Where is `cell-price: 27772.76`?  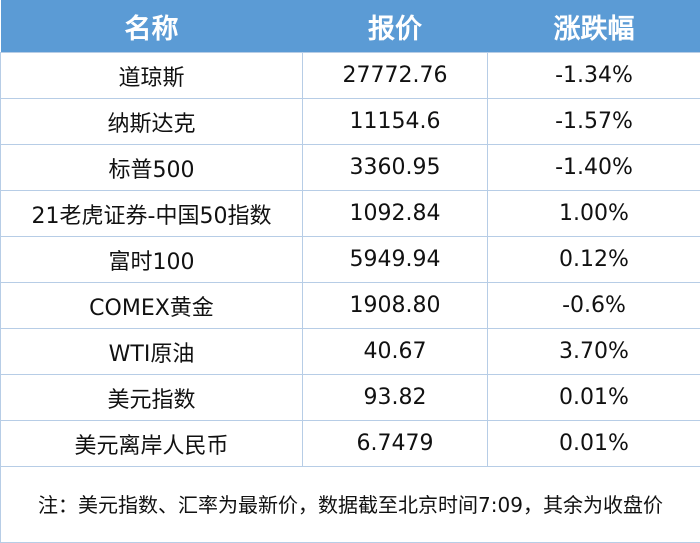
cell-price: 27772.76 is located at coordinates (395, 75).